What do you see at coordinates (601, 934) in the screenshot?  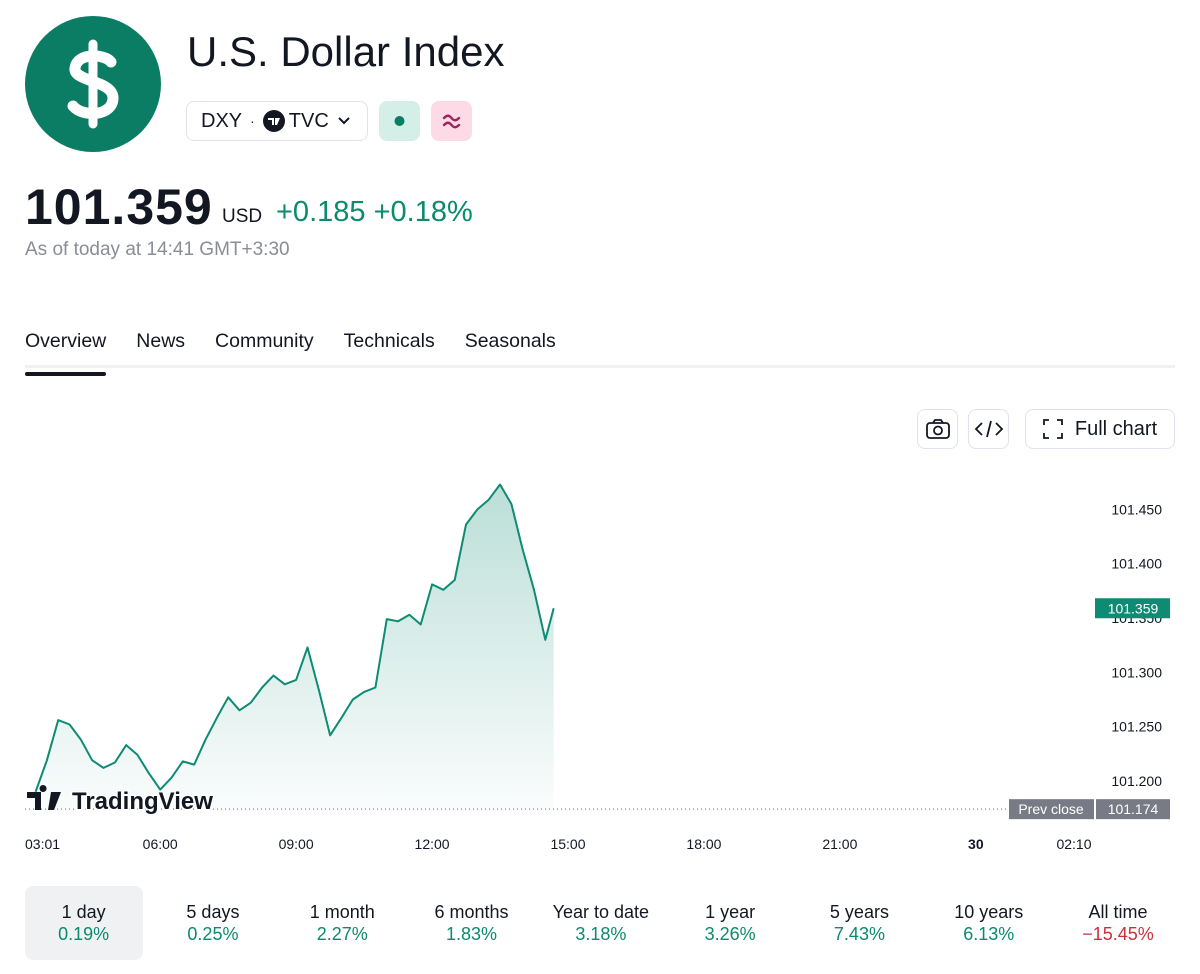 I see `period-change: 3.18%` at bounding box center [601, 934].